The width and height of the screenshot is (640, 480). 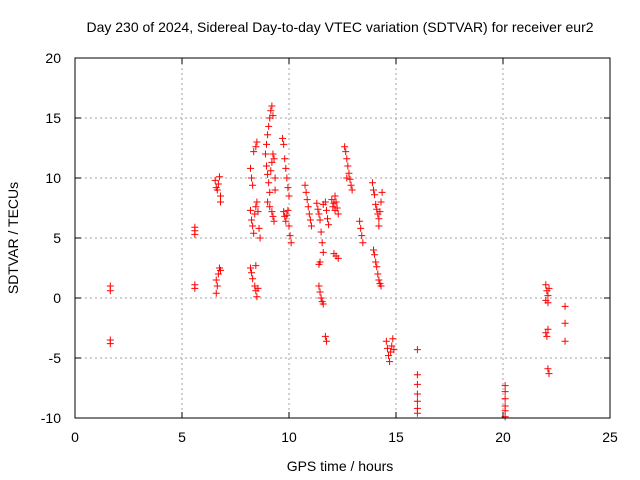 I want to click on y-axis-label: SDTVAR / TECUs, so click(x=13, y=238).